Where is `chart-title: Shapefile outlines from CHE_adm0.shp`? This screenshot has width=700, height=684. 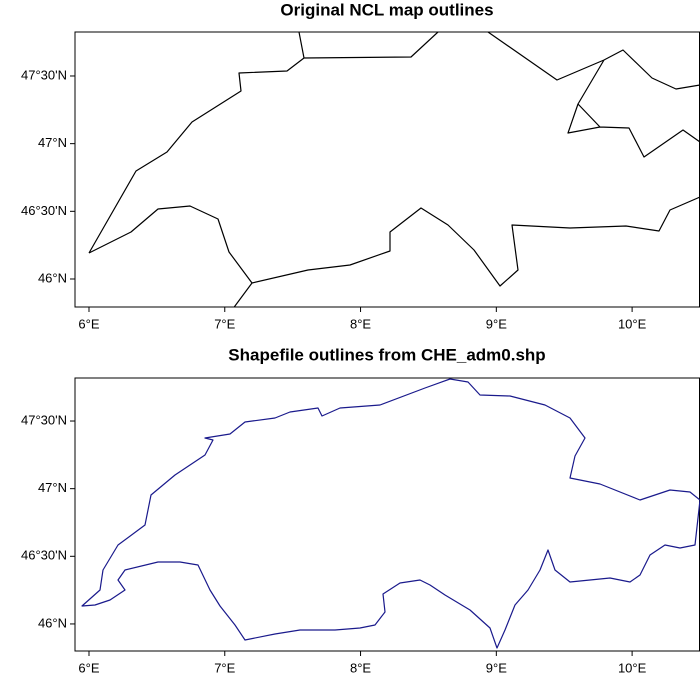
chart-title: Shapefile outlines from CHE_adm0.shp is located at coordinates (386, 354).